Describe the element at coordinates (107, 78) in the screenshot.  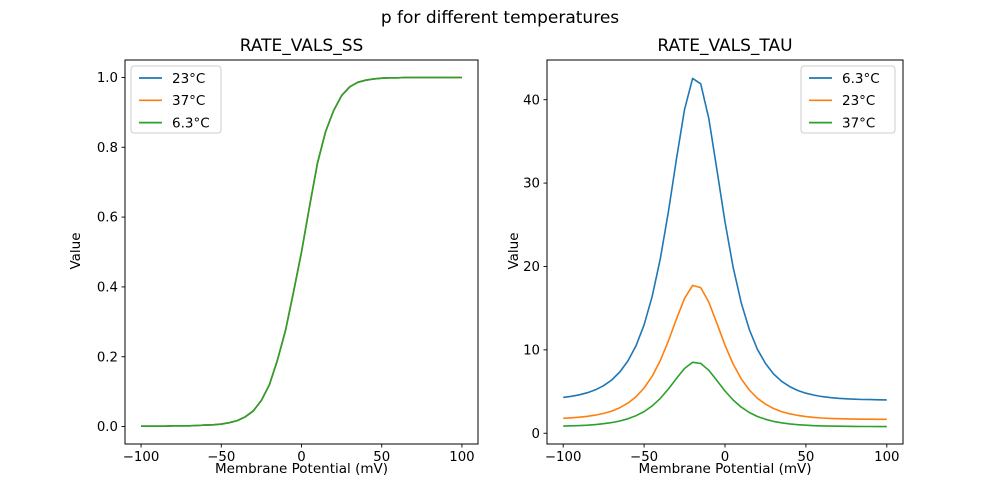
I see `y-tick-label: 1.0` at that location.